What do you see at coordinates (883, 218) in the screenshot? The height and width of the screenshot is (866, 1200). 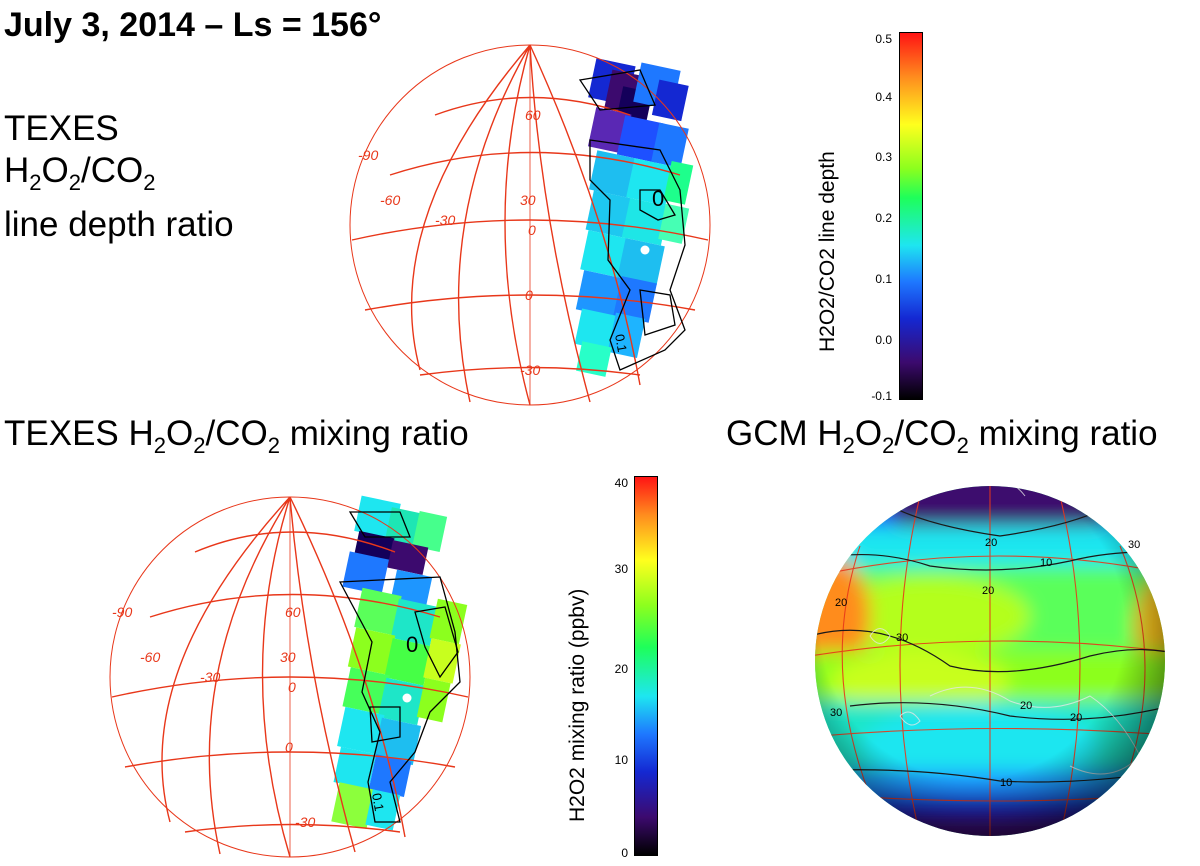 I see `top-colorbar-tick: 0.2` at bounding box center [883, 218].